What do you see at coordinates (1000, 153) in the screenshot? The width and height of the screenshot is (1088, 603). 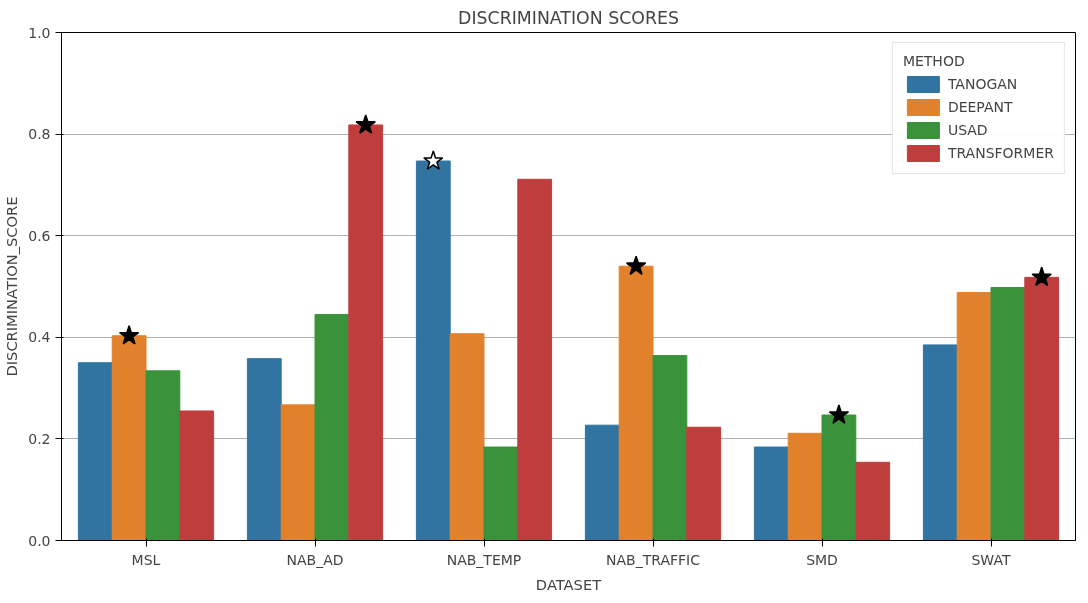 I see `legend-label: TRANSFORMER` at bounding box center [1000, 153].